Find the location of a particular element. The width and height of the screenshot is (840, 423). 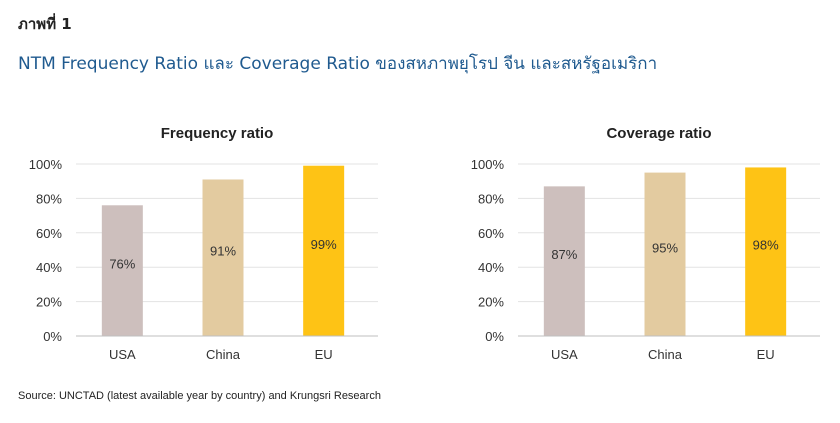

data-label: 98% is located at coordinates (766, 245).